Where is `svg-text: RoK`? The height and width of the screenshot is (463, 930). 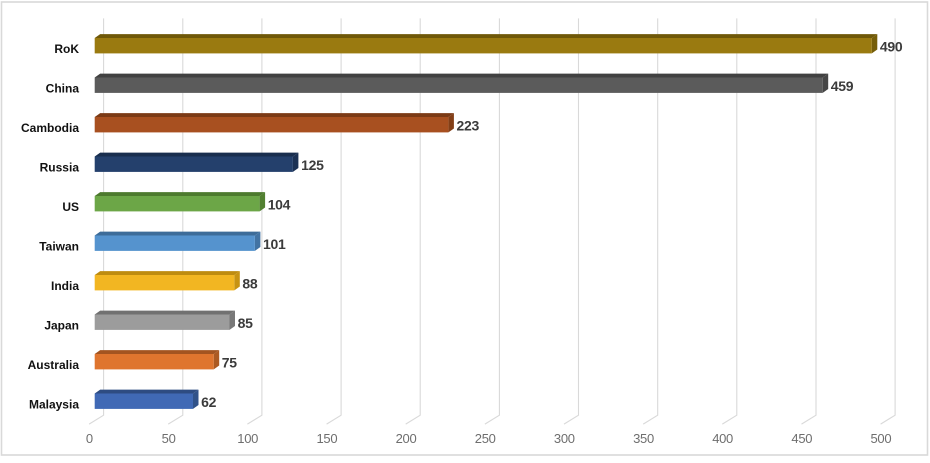 svg-text: RoK is located at coordinates (66, 49).